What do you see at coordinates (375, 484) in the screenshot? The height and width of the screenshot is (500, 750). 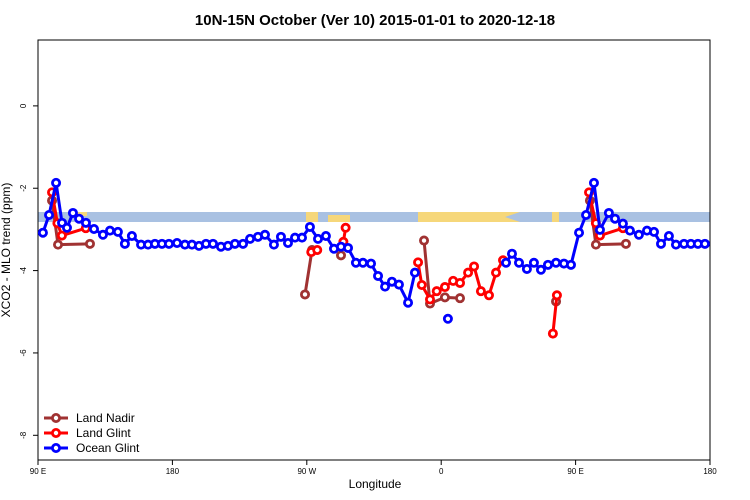 I see `x-axis-label: Longitude` at bounding box center [375, 484].